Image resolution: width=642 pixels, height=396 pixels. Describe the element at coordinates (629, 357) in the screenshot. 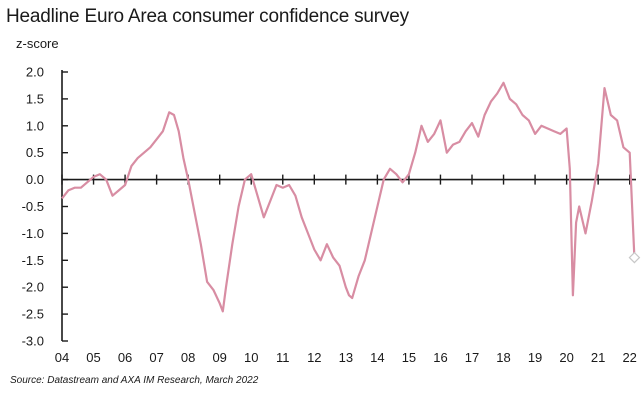

I see `x-tick-label: 22` at that location.